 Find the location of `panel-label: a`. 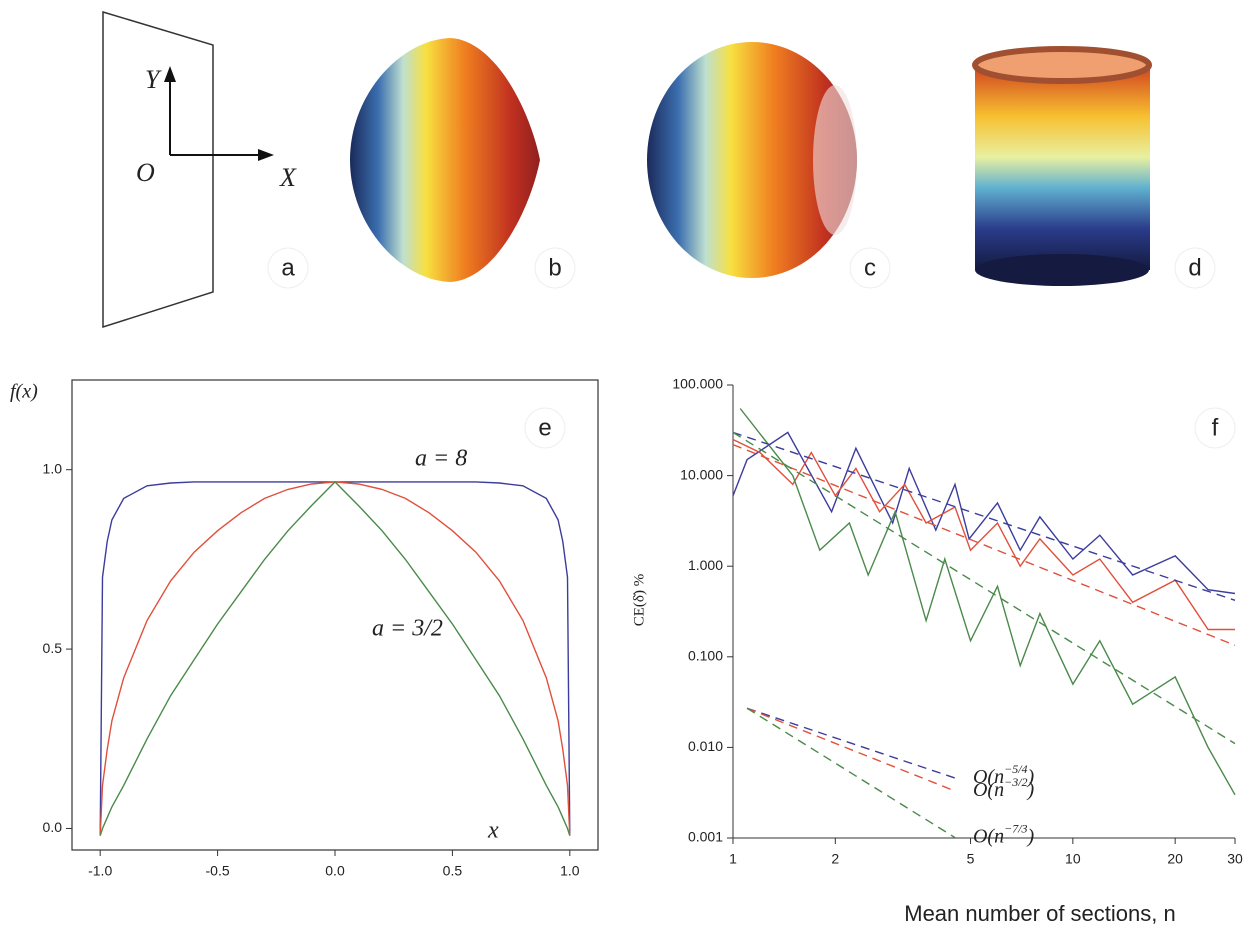

panel-label: a is located at coordinates (288, 267).